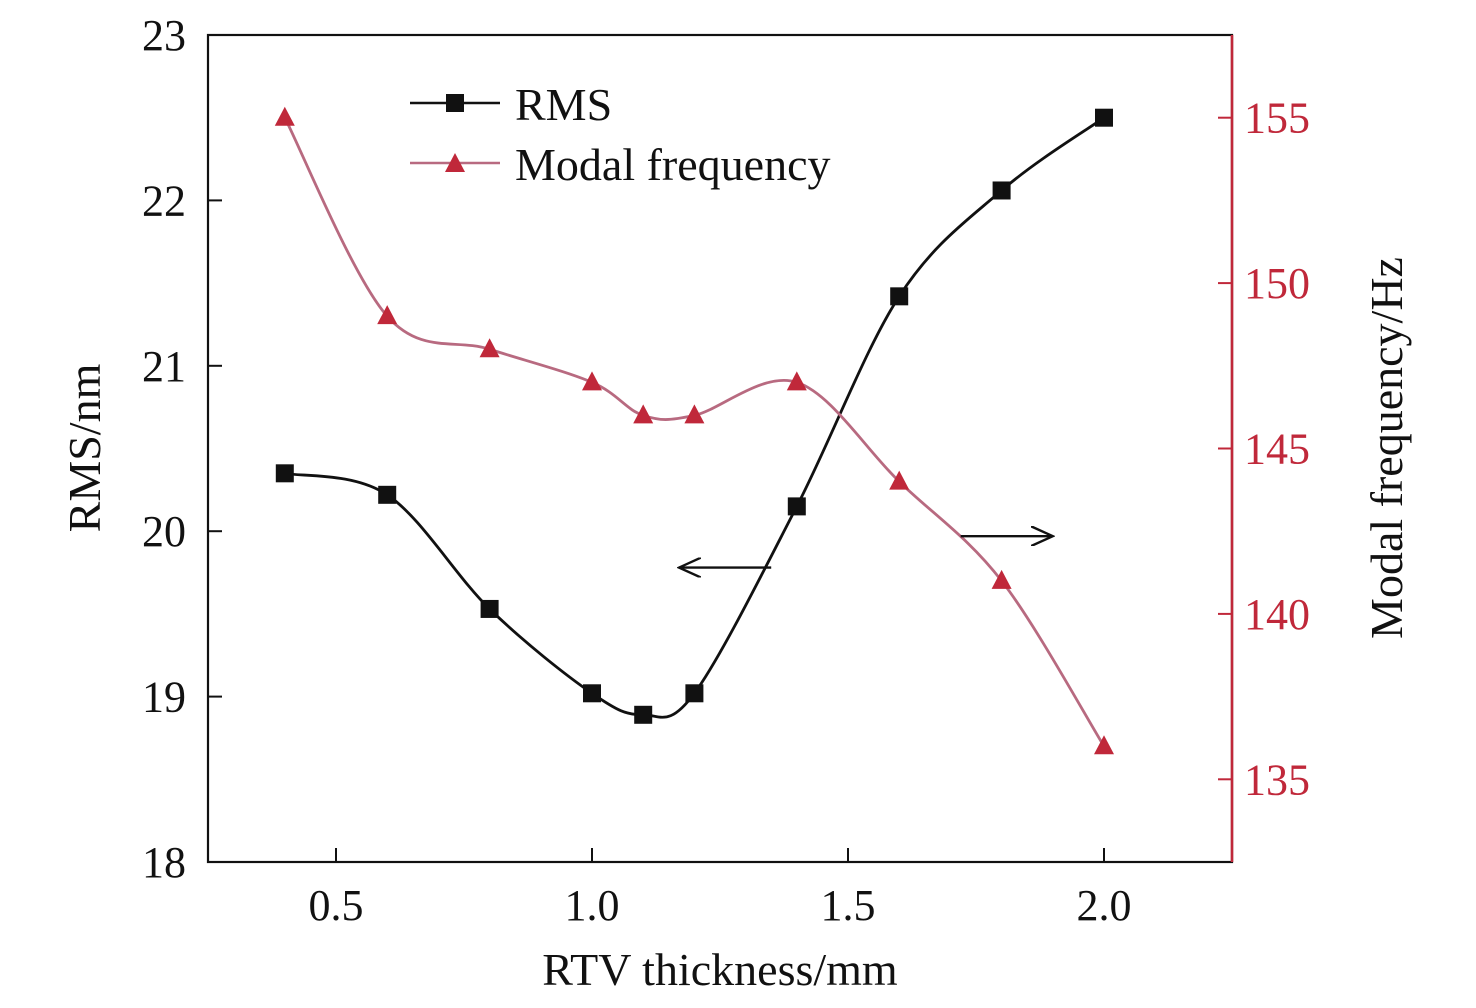 The width and height of the screenshot is (1476, 1008). Describe the element at coordinates (720, 969) in the screenshot. I see `x-axis-label: RTV thickness/mm` at that location.